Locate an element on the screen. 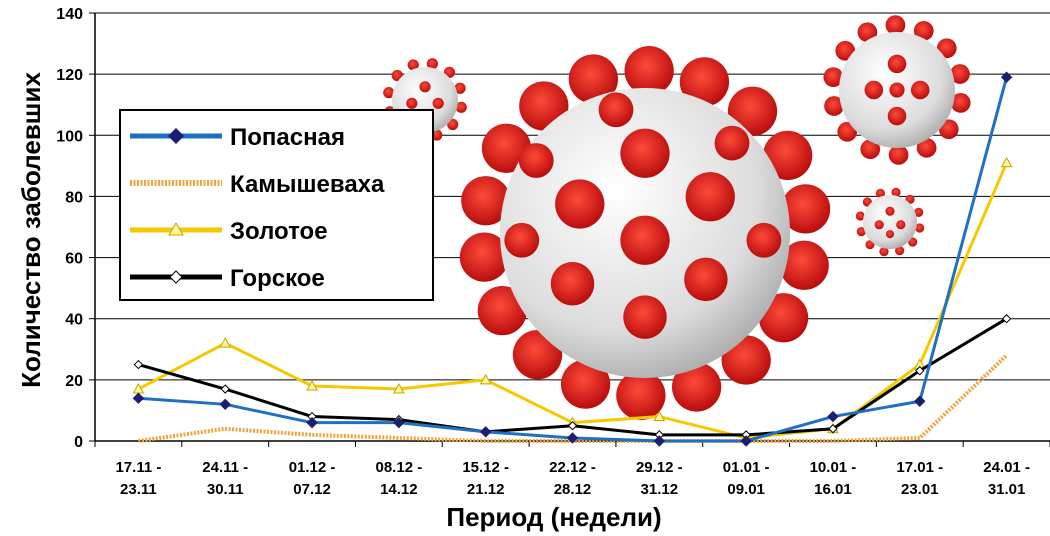 The width and height of the screenshot is (1050, 536). y-axis-title: Количество заболевших is located at coordinates (31, 230).